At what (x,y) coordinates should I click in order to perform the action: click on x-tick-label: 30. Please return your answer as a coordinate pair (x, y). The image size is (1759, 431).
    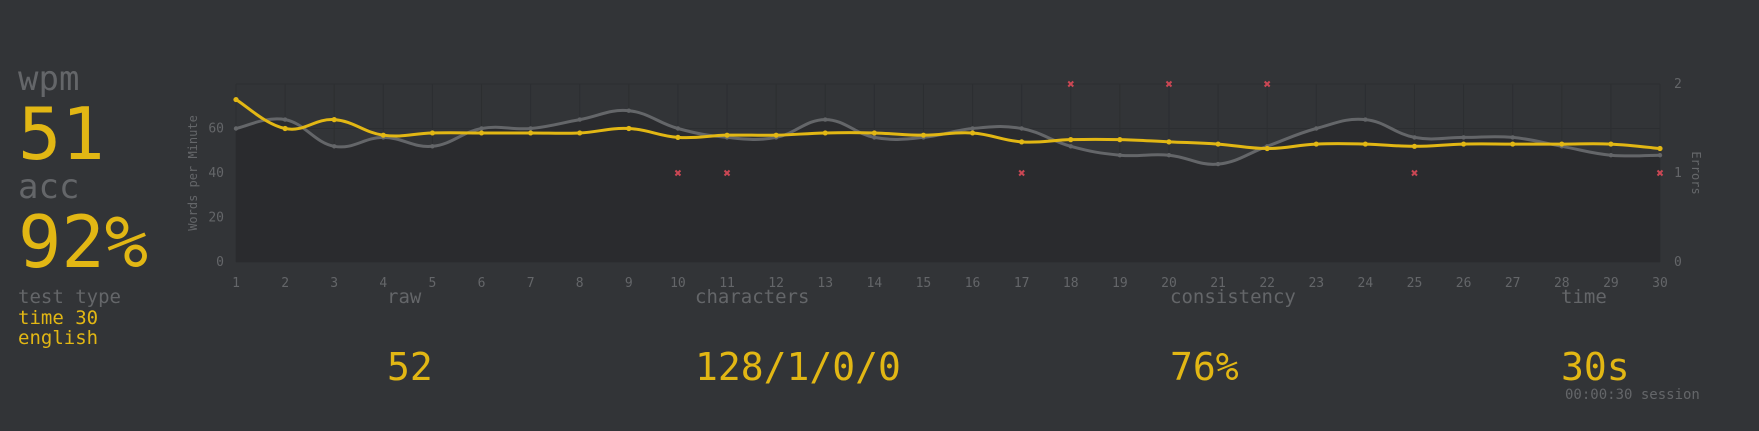
    Looking at the image, I should click on (1660, 283).